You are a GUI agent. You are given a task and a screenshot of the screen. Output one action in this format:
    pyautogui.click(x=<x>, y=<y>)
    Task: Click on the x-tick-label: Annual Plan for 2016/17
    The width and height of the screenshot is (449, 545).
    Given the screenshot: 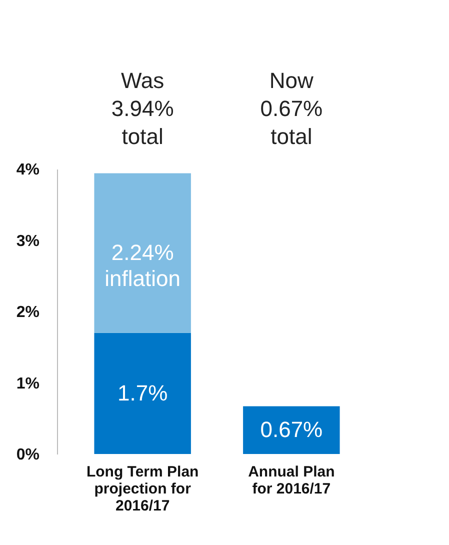 What is the action you would take?
    pyautogui.click(x=291, y=481)
    